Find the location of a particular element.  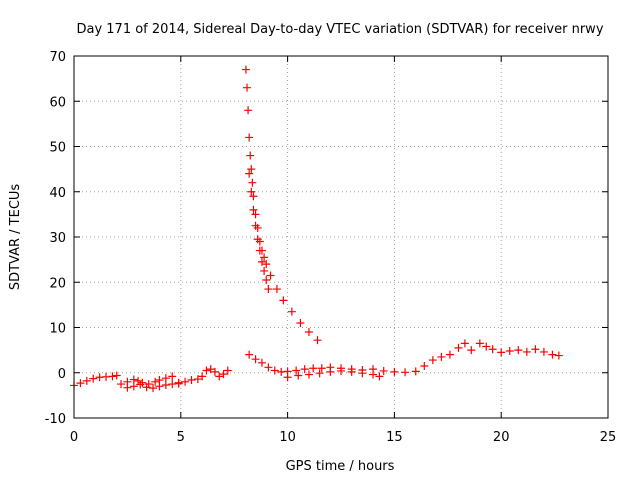

y-tick-label: -10 is located at coordinates (55, 419).